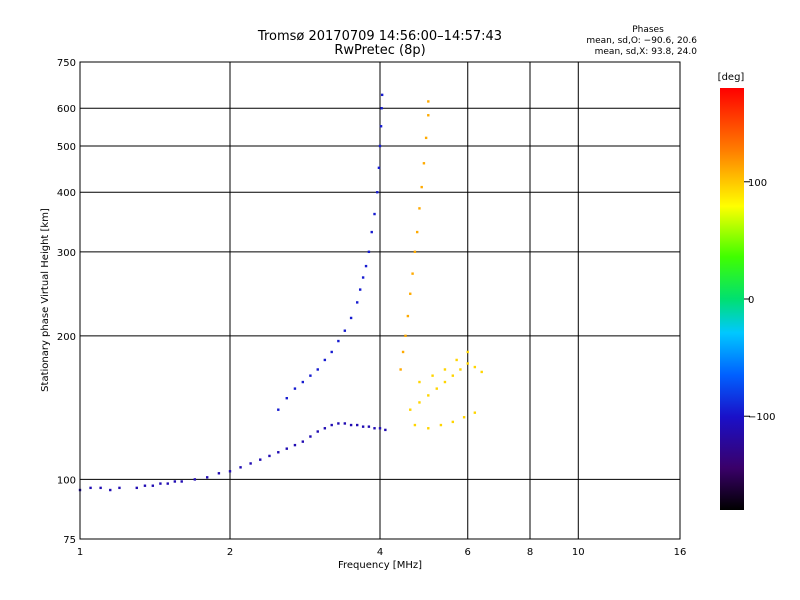 The image size is (800, 600). Describe the element at coordinates (66, 337) in the screenshot. I see `y-tick-label: 200` at that location.